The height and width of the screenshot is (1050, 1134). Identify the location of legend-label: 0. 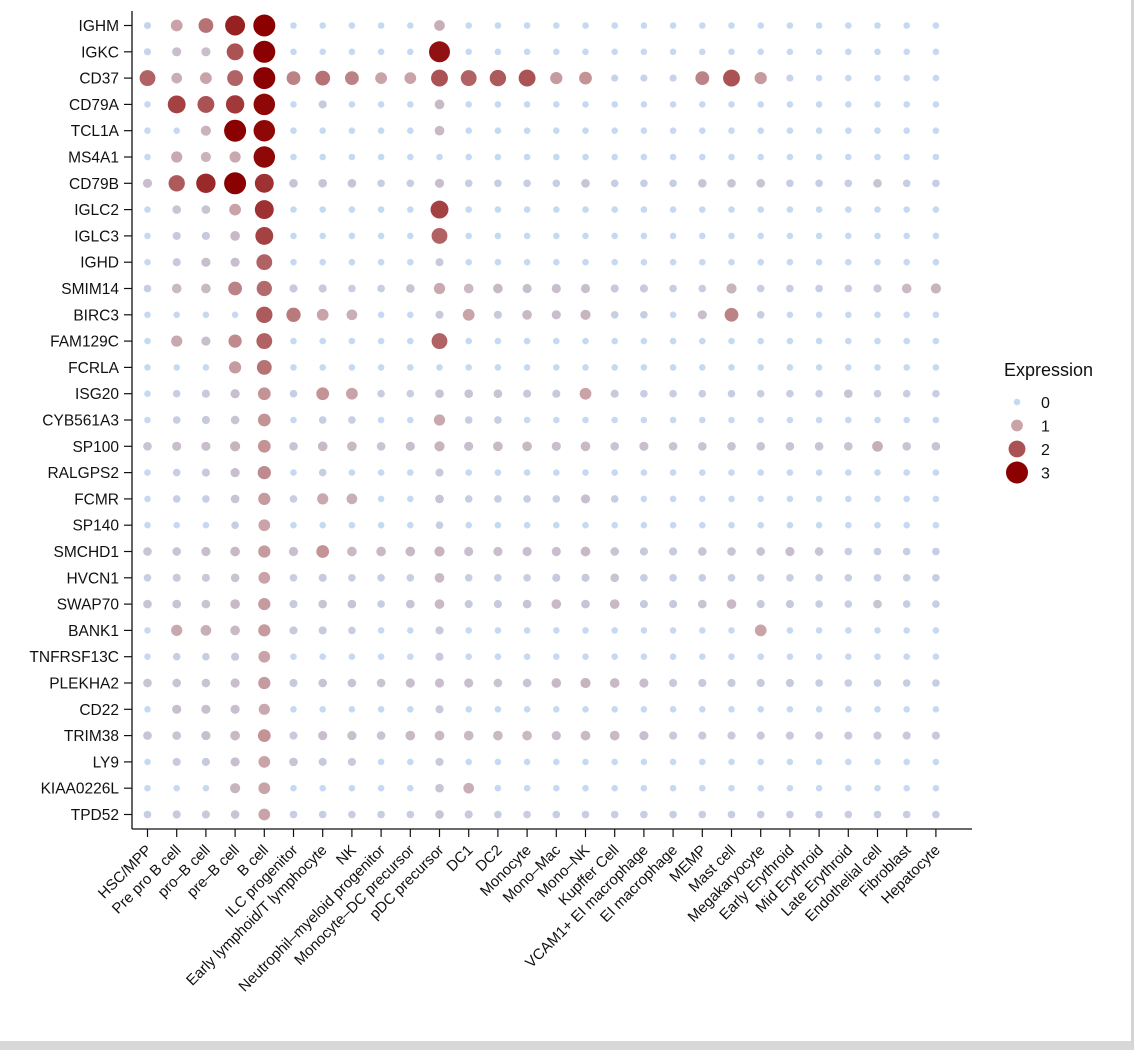
(1045, 403).